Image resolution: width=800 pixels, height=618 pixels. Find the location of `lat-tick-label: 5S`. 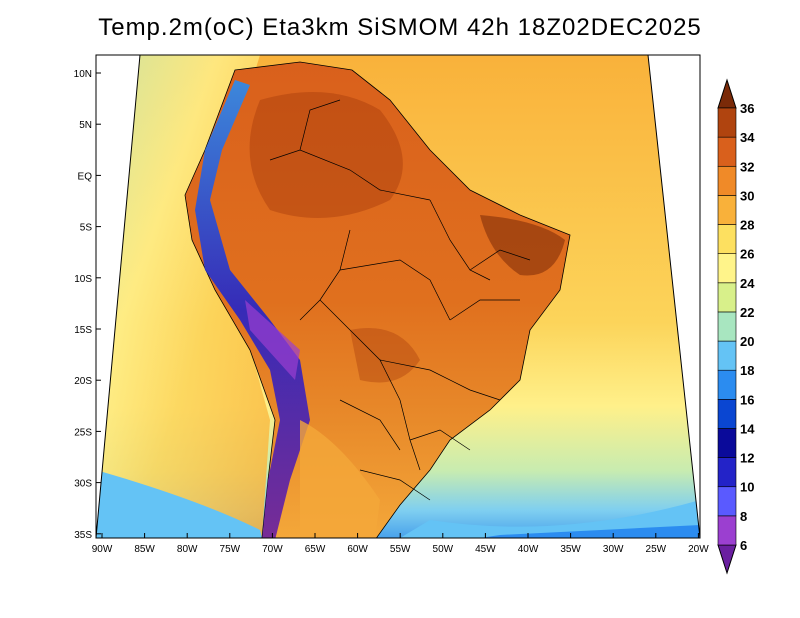

lat-tick-label: 5S is located at coordinates (86, 228).